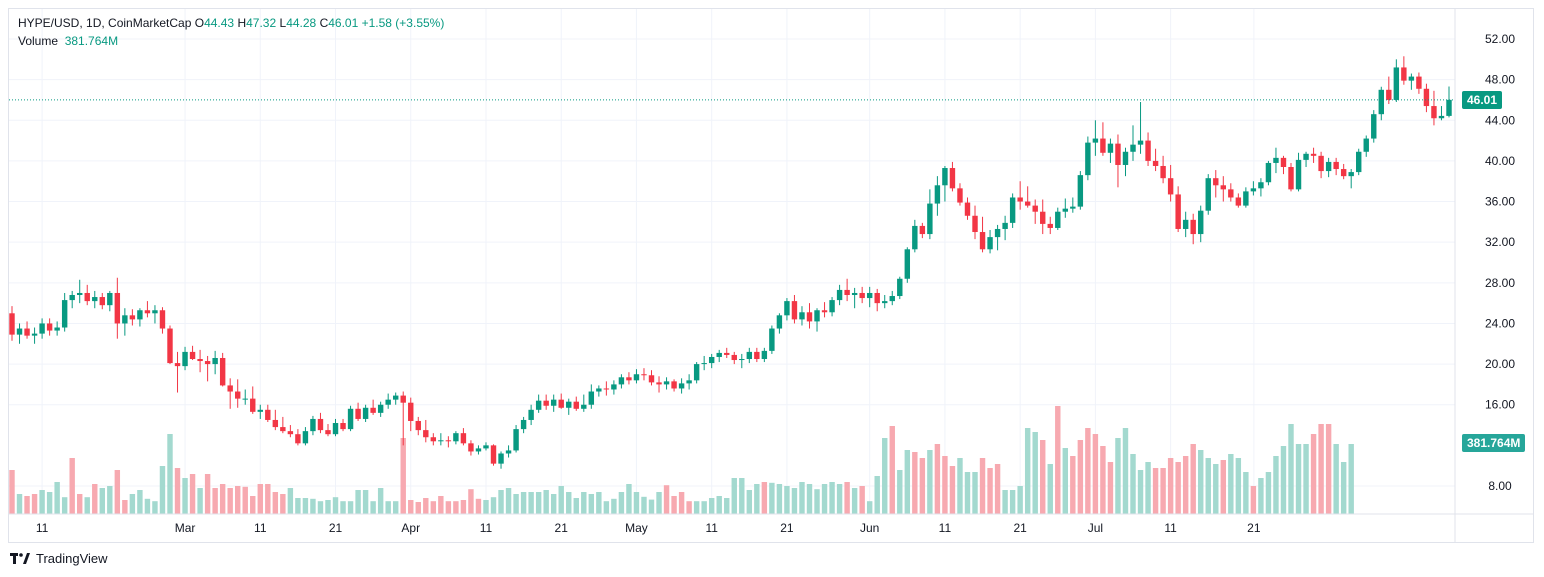 Image resolution: width=1544 pixels, height=577 pixels. What do you see at coordinates (91, 41) in the screenshot?
I see `volume-value: 381.764M` at bounding box center [91, 41].